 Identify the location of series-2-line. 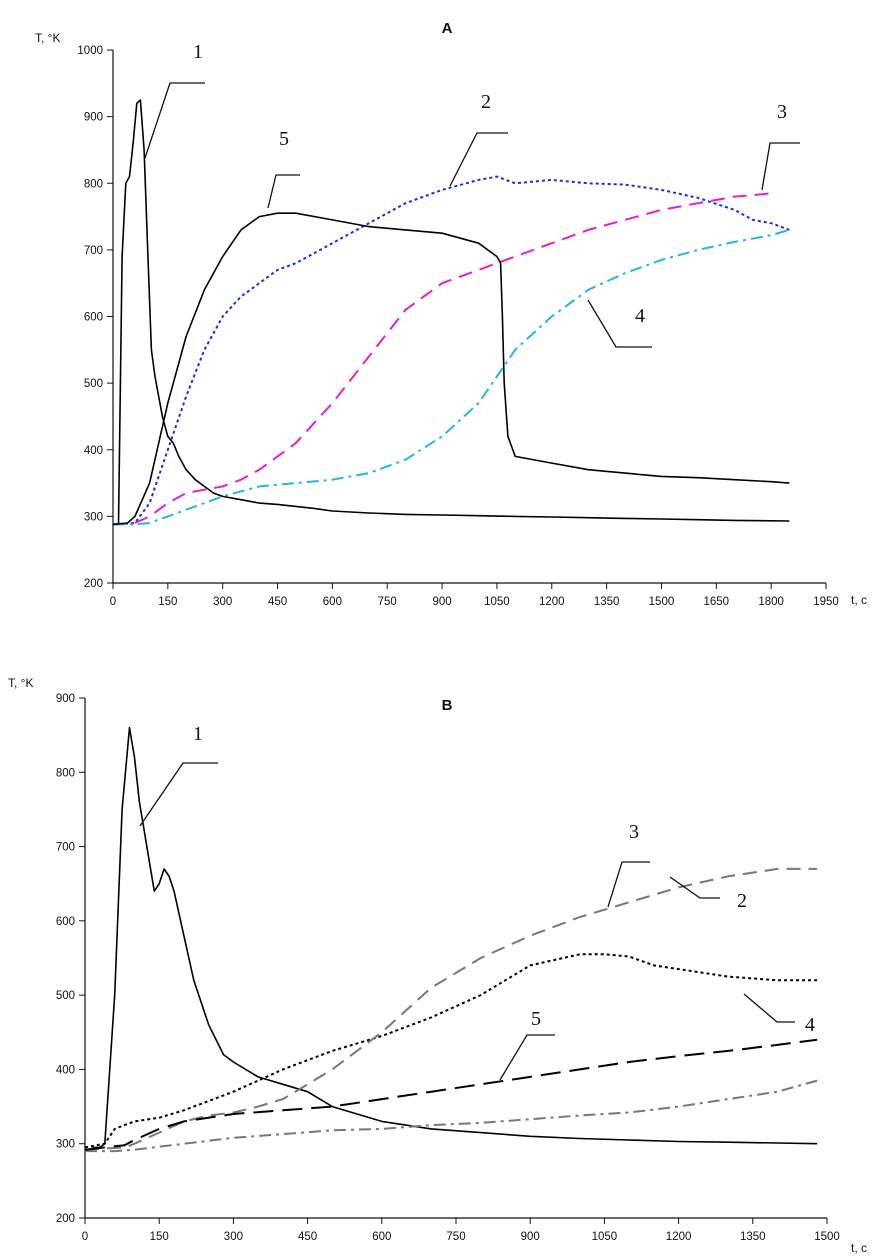
(451, 1051).